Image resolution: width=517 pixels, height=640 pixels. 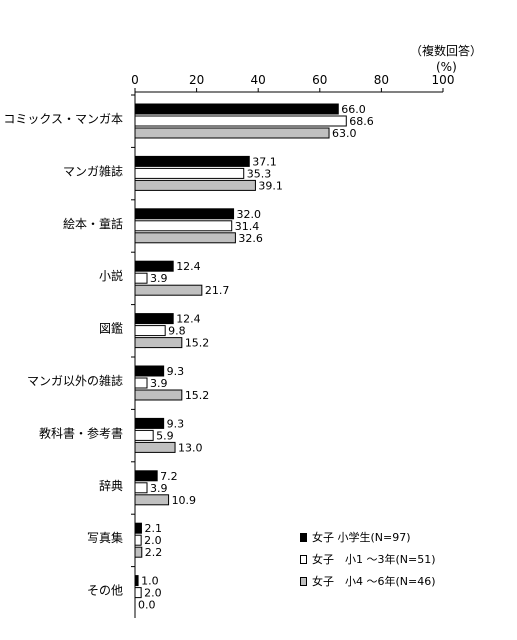 What do you see at coordinates (176, 423) in the screenshot?
I see `data-label-0-6: 9.3` at bounding box center [176, 423].